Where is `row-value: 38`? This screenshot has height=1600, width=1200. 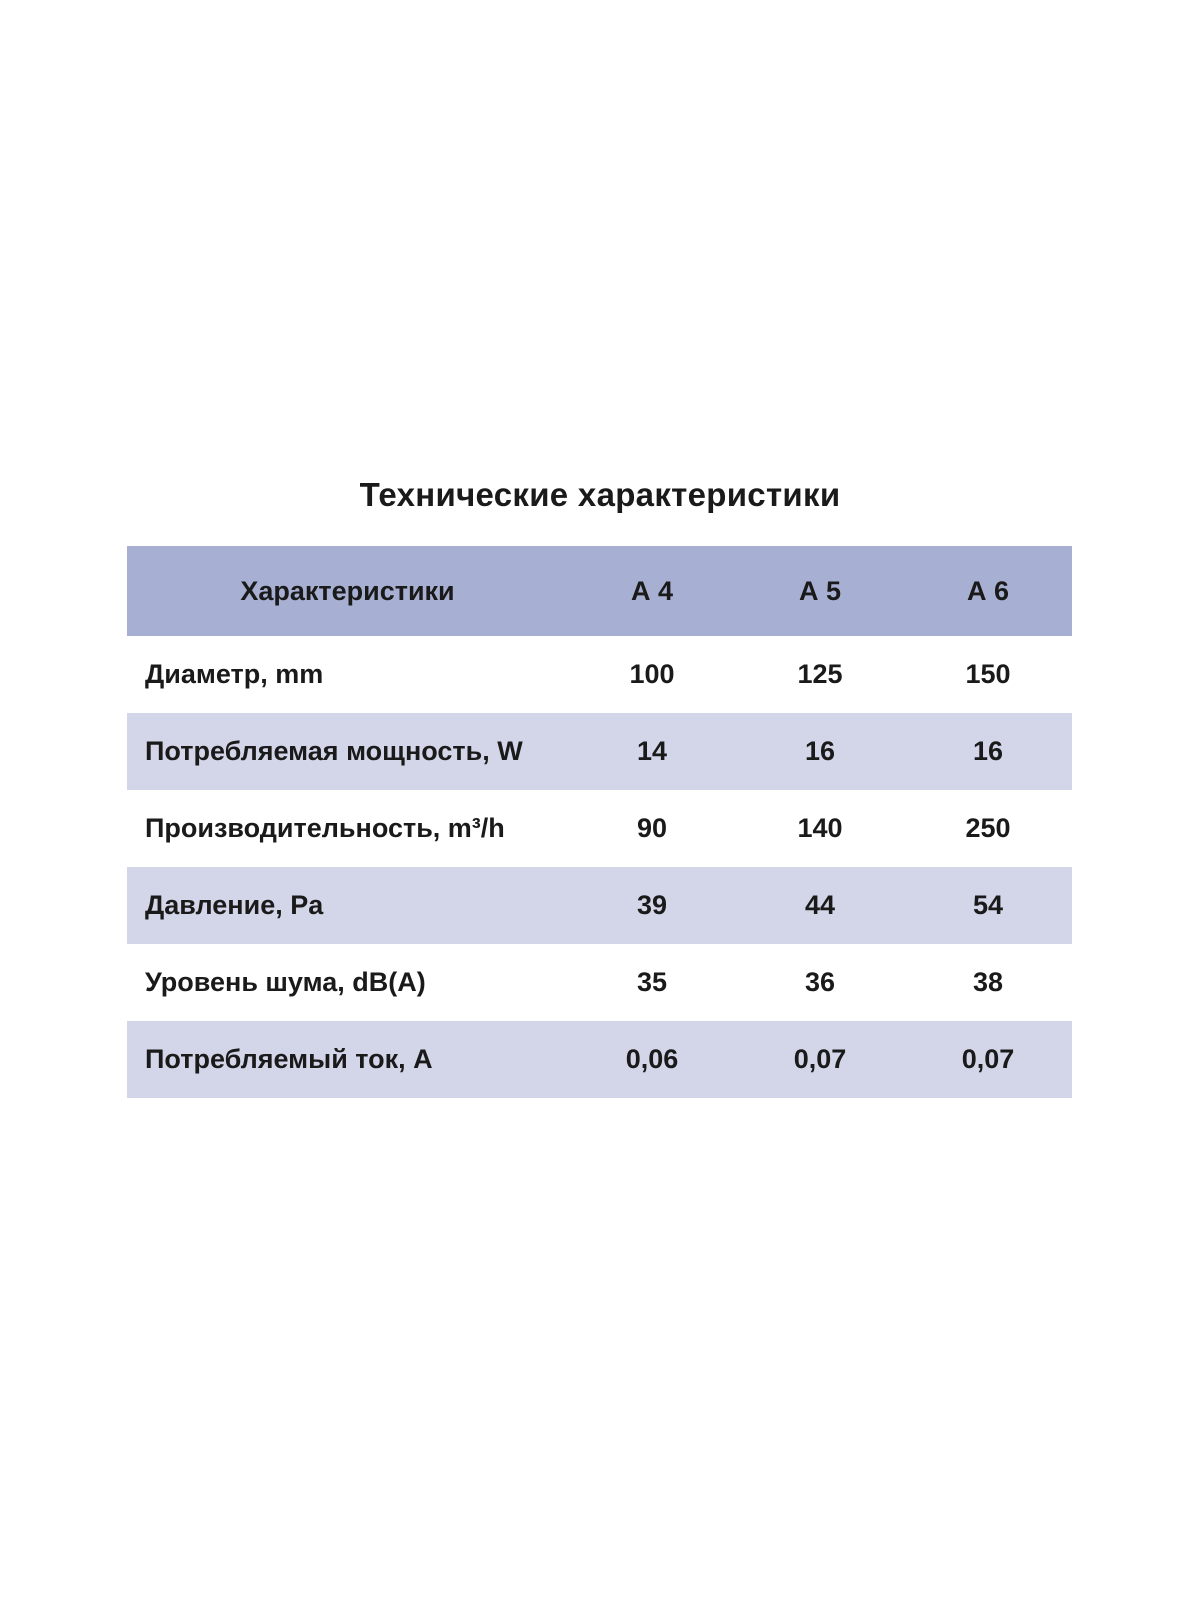 row-value: 38 is located at coordinates (988, 982).